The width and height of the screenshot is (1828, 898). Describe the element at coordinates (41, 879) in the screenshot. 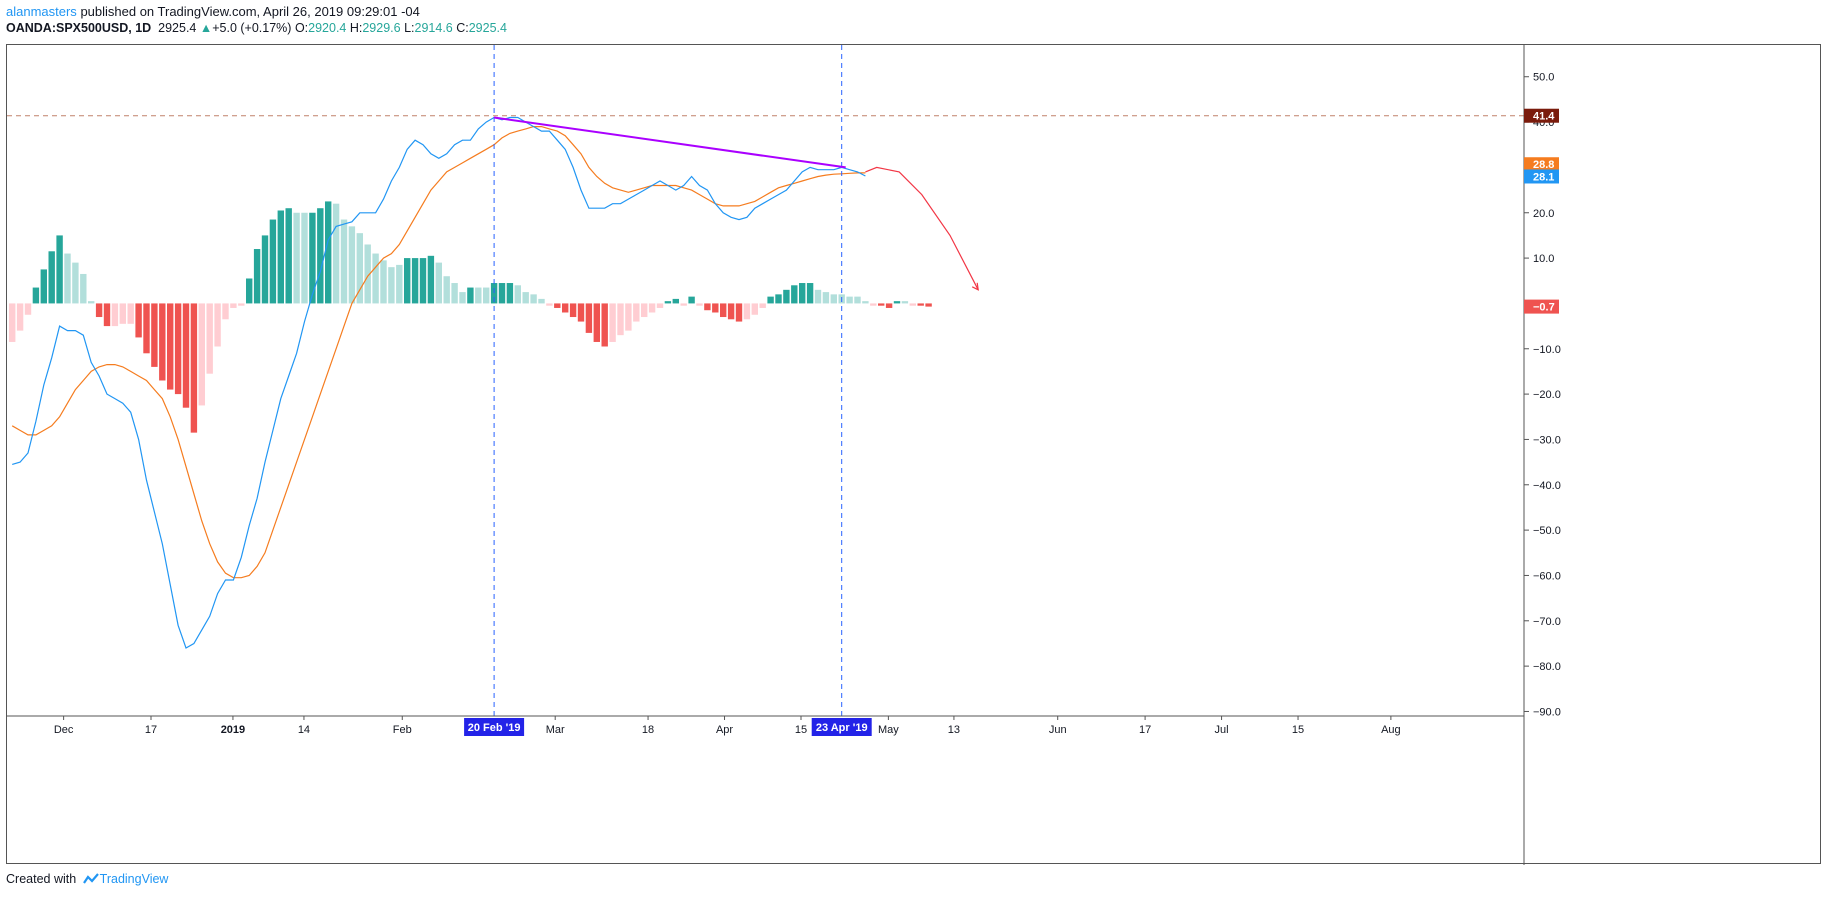

I see `created-with-text: Created with` at that location.